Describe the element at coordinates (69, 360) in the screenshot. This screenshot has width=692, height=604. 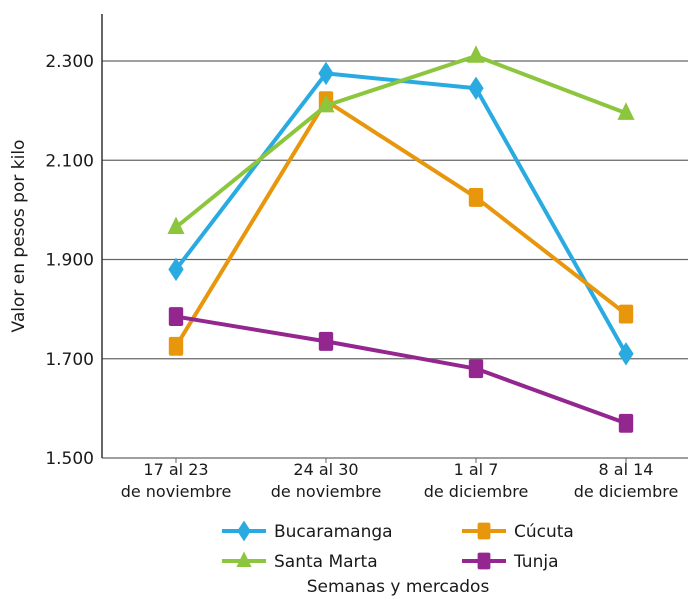
I see `y-tick-label: 1.700` at that location.